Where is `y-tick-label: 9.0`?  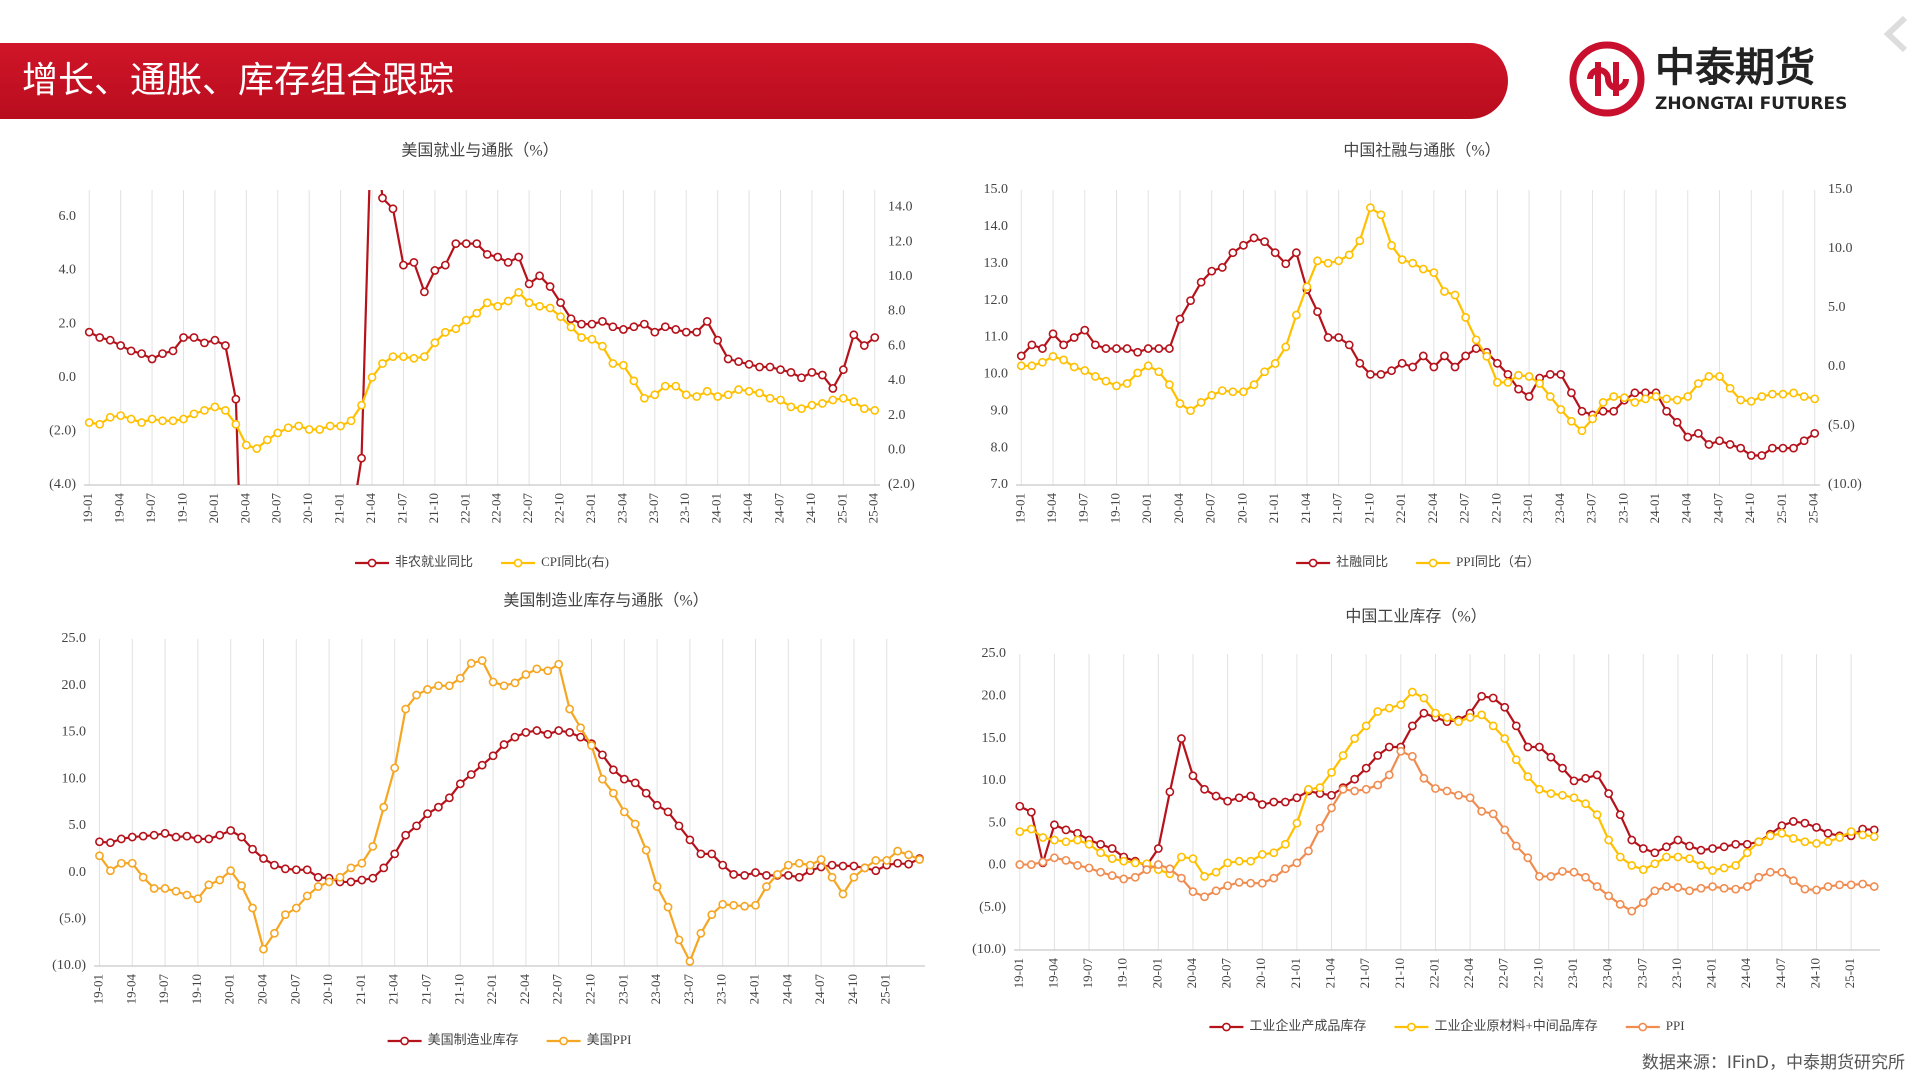 y-tick-label: 9.0 is located at coordinates (1000, 410).